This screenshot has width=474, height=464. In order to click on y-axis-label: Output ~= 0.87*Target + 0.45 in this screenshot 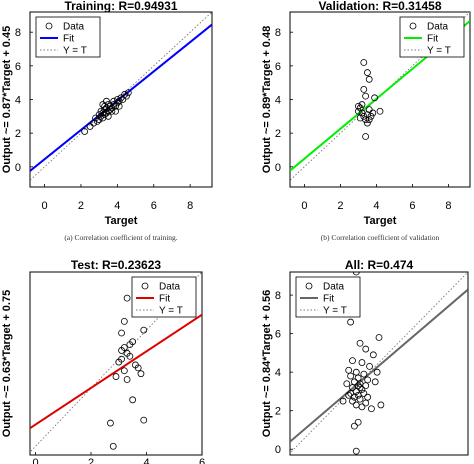, I will do `click(7, 99)`.